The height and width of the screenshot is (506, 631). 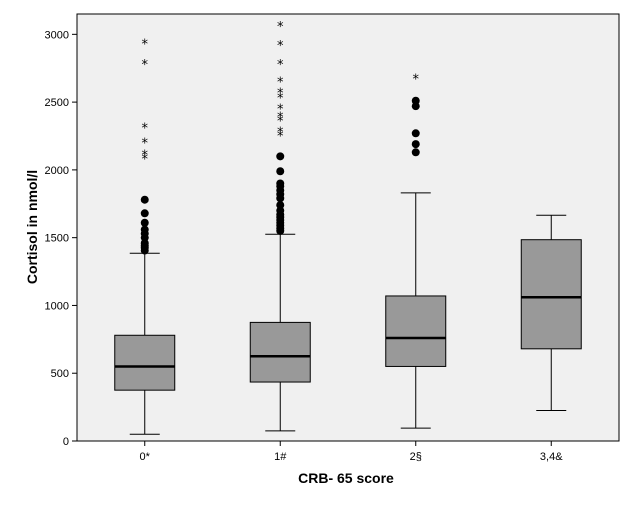 I want to click on box-group: ******, so click(x=145, y=236).